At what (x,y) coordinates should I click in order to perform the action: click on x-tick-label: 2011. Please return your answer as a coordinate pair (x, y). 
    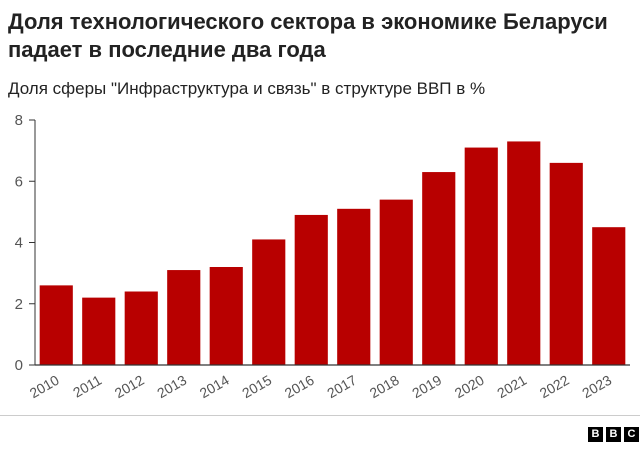
    Looking at the image, I should click on (87, 386).